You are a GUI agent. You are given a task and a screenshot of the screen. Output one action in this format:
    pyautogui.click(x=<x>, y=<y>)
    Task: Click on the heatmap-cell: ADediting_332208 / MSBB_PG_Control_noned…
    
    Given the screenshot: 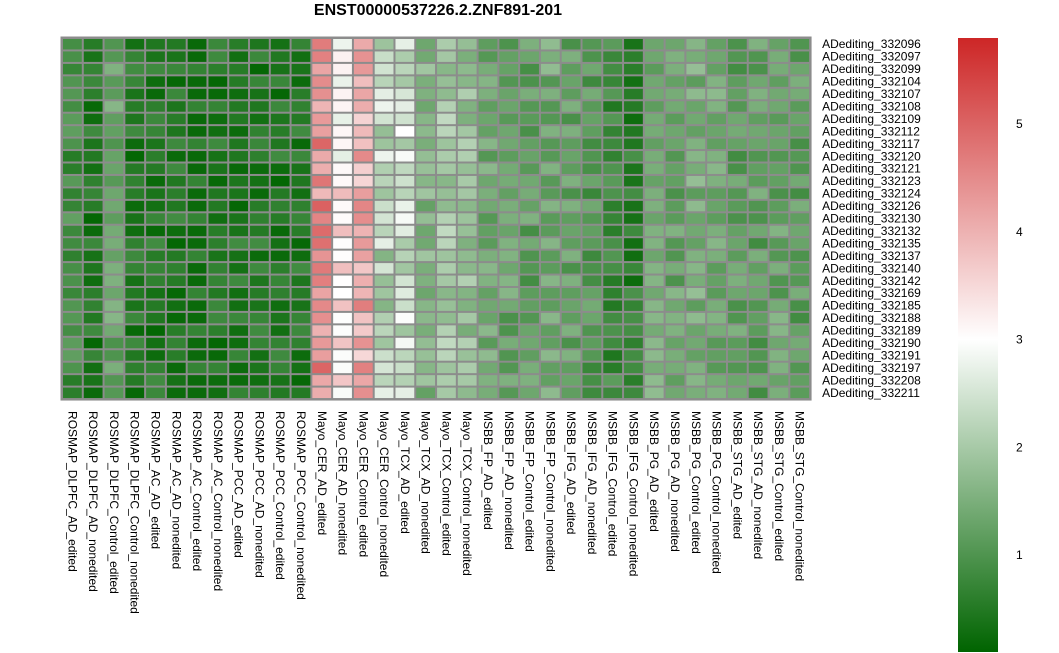 What is the action you would take?
    pyautogui.click(x=716, y=380)
    